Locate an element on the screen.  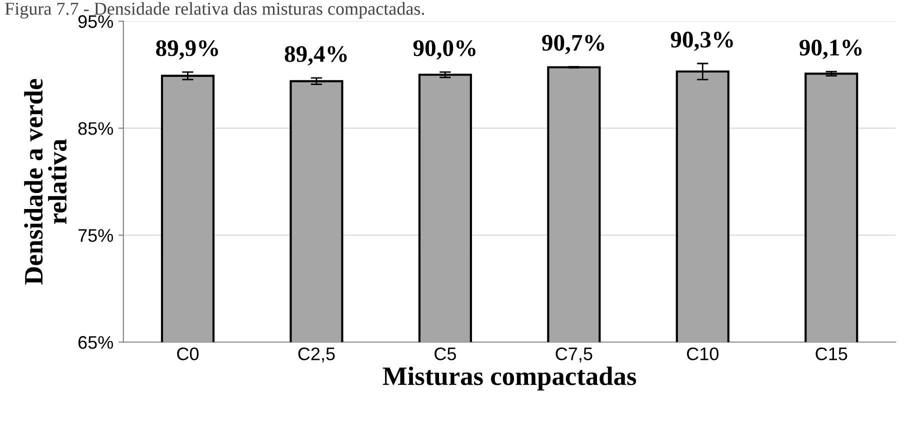
x-tick-label: C5 is located at coordinates (445, 353).